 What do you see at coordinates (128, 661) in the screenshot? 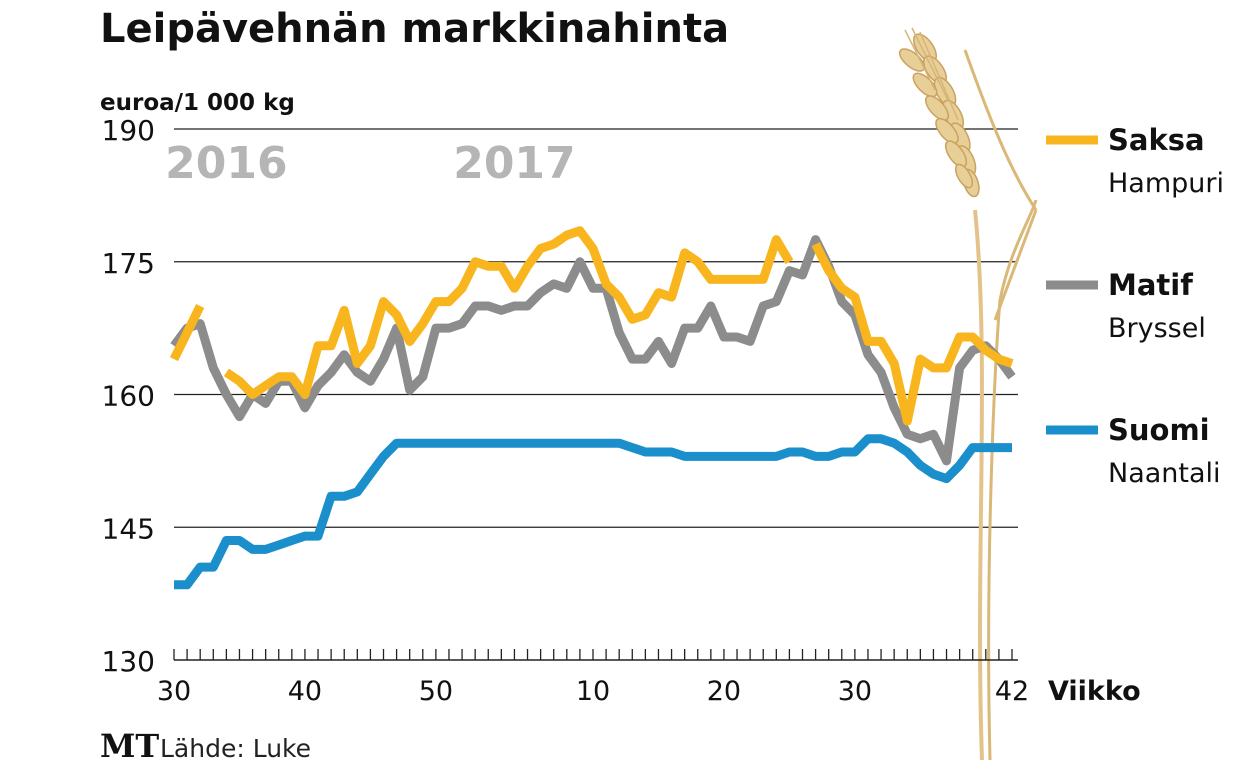
I see `y-tick-label: 130` at bounding box center [128, 661].